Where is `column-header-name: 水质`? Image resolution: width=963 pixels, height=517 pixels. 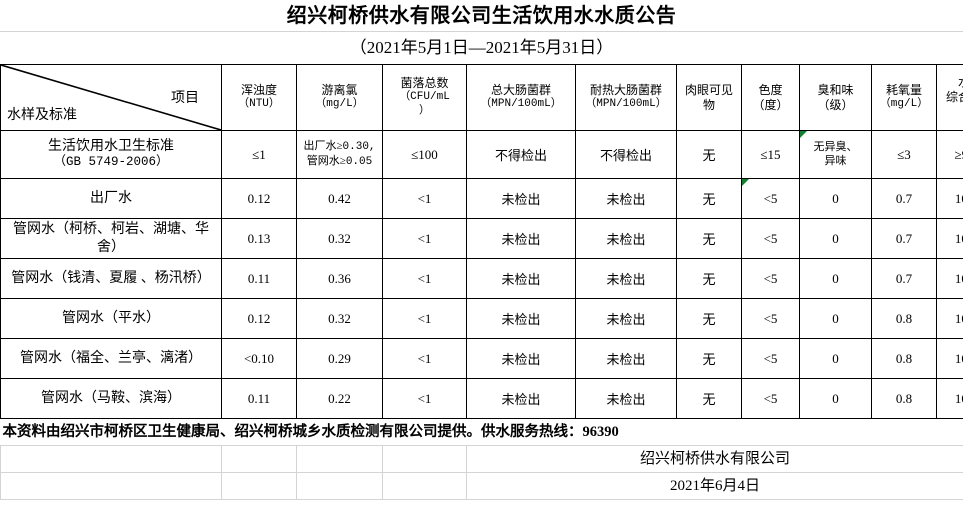 column-header-name: 水质 is located at coordinates (951, 82).